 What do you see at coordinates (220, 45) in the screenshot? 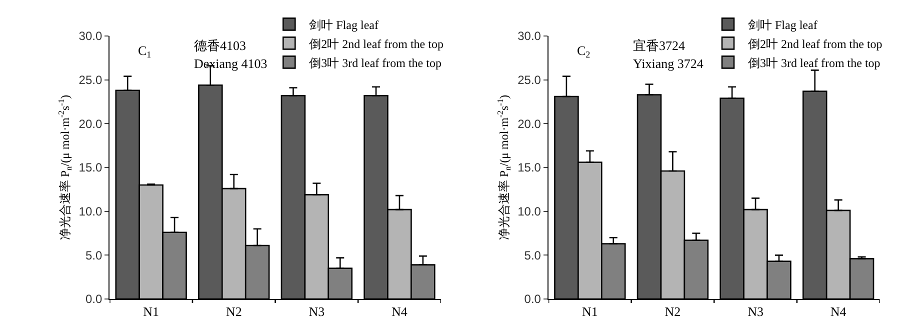
I see `annotation: 德香4103` at bounding box center [220, 45].